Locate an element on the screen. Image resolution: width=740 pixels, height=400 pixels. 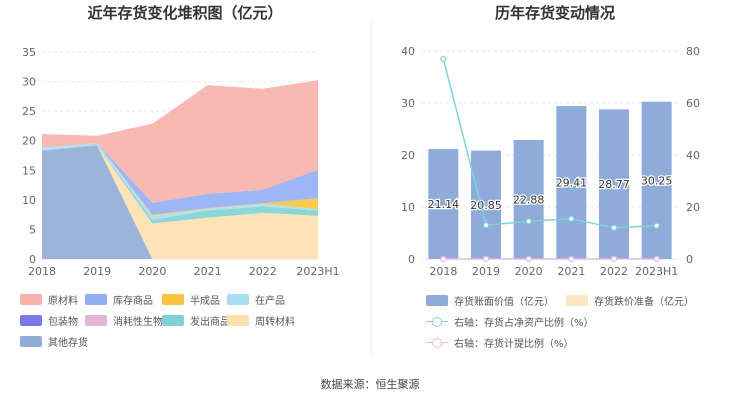
legend-item: 原材料 is located at coordinates (49, 299).